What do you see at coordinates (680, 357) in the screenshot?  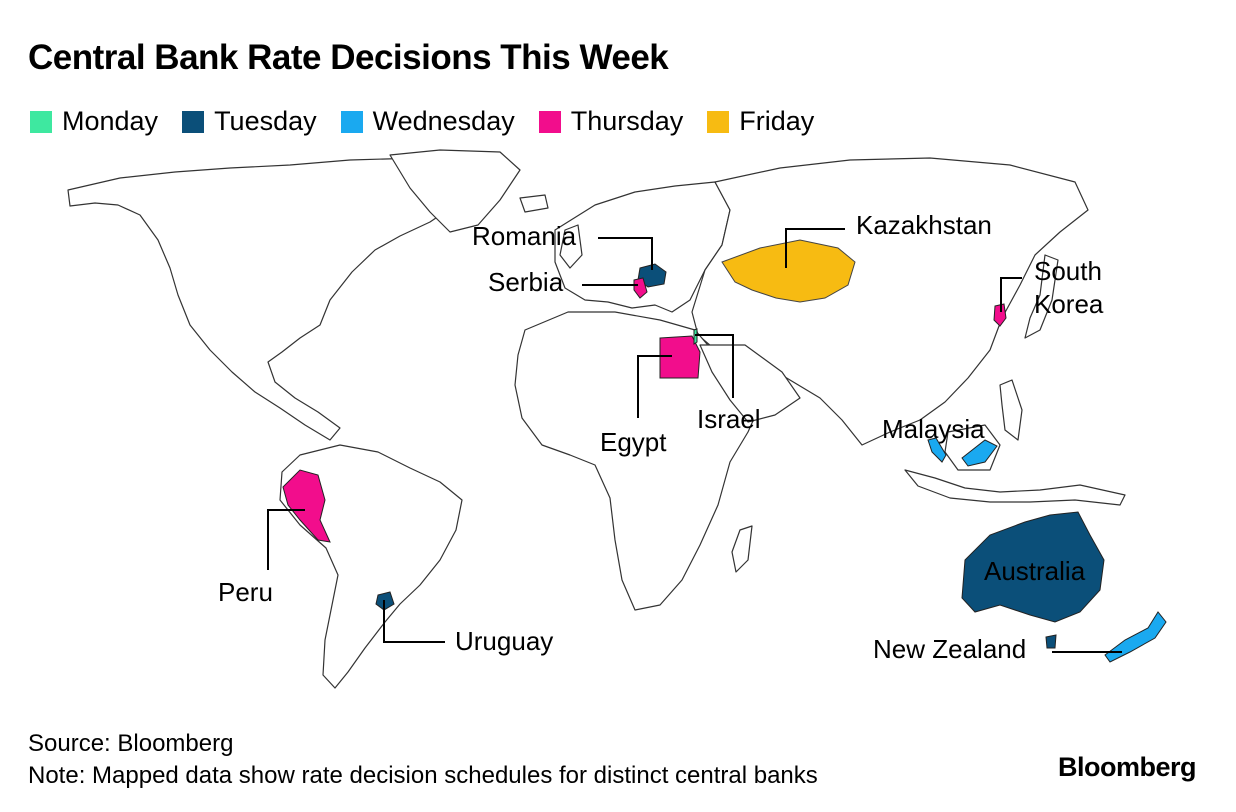 I see `egypt-region` at bounding box center [680, 357].